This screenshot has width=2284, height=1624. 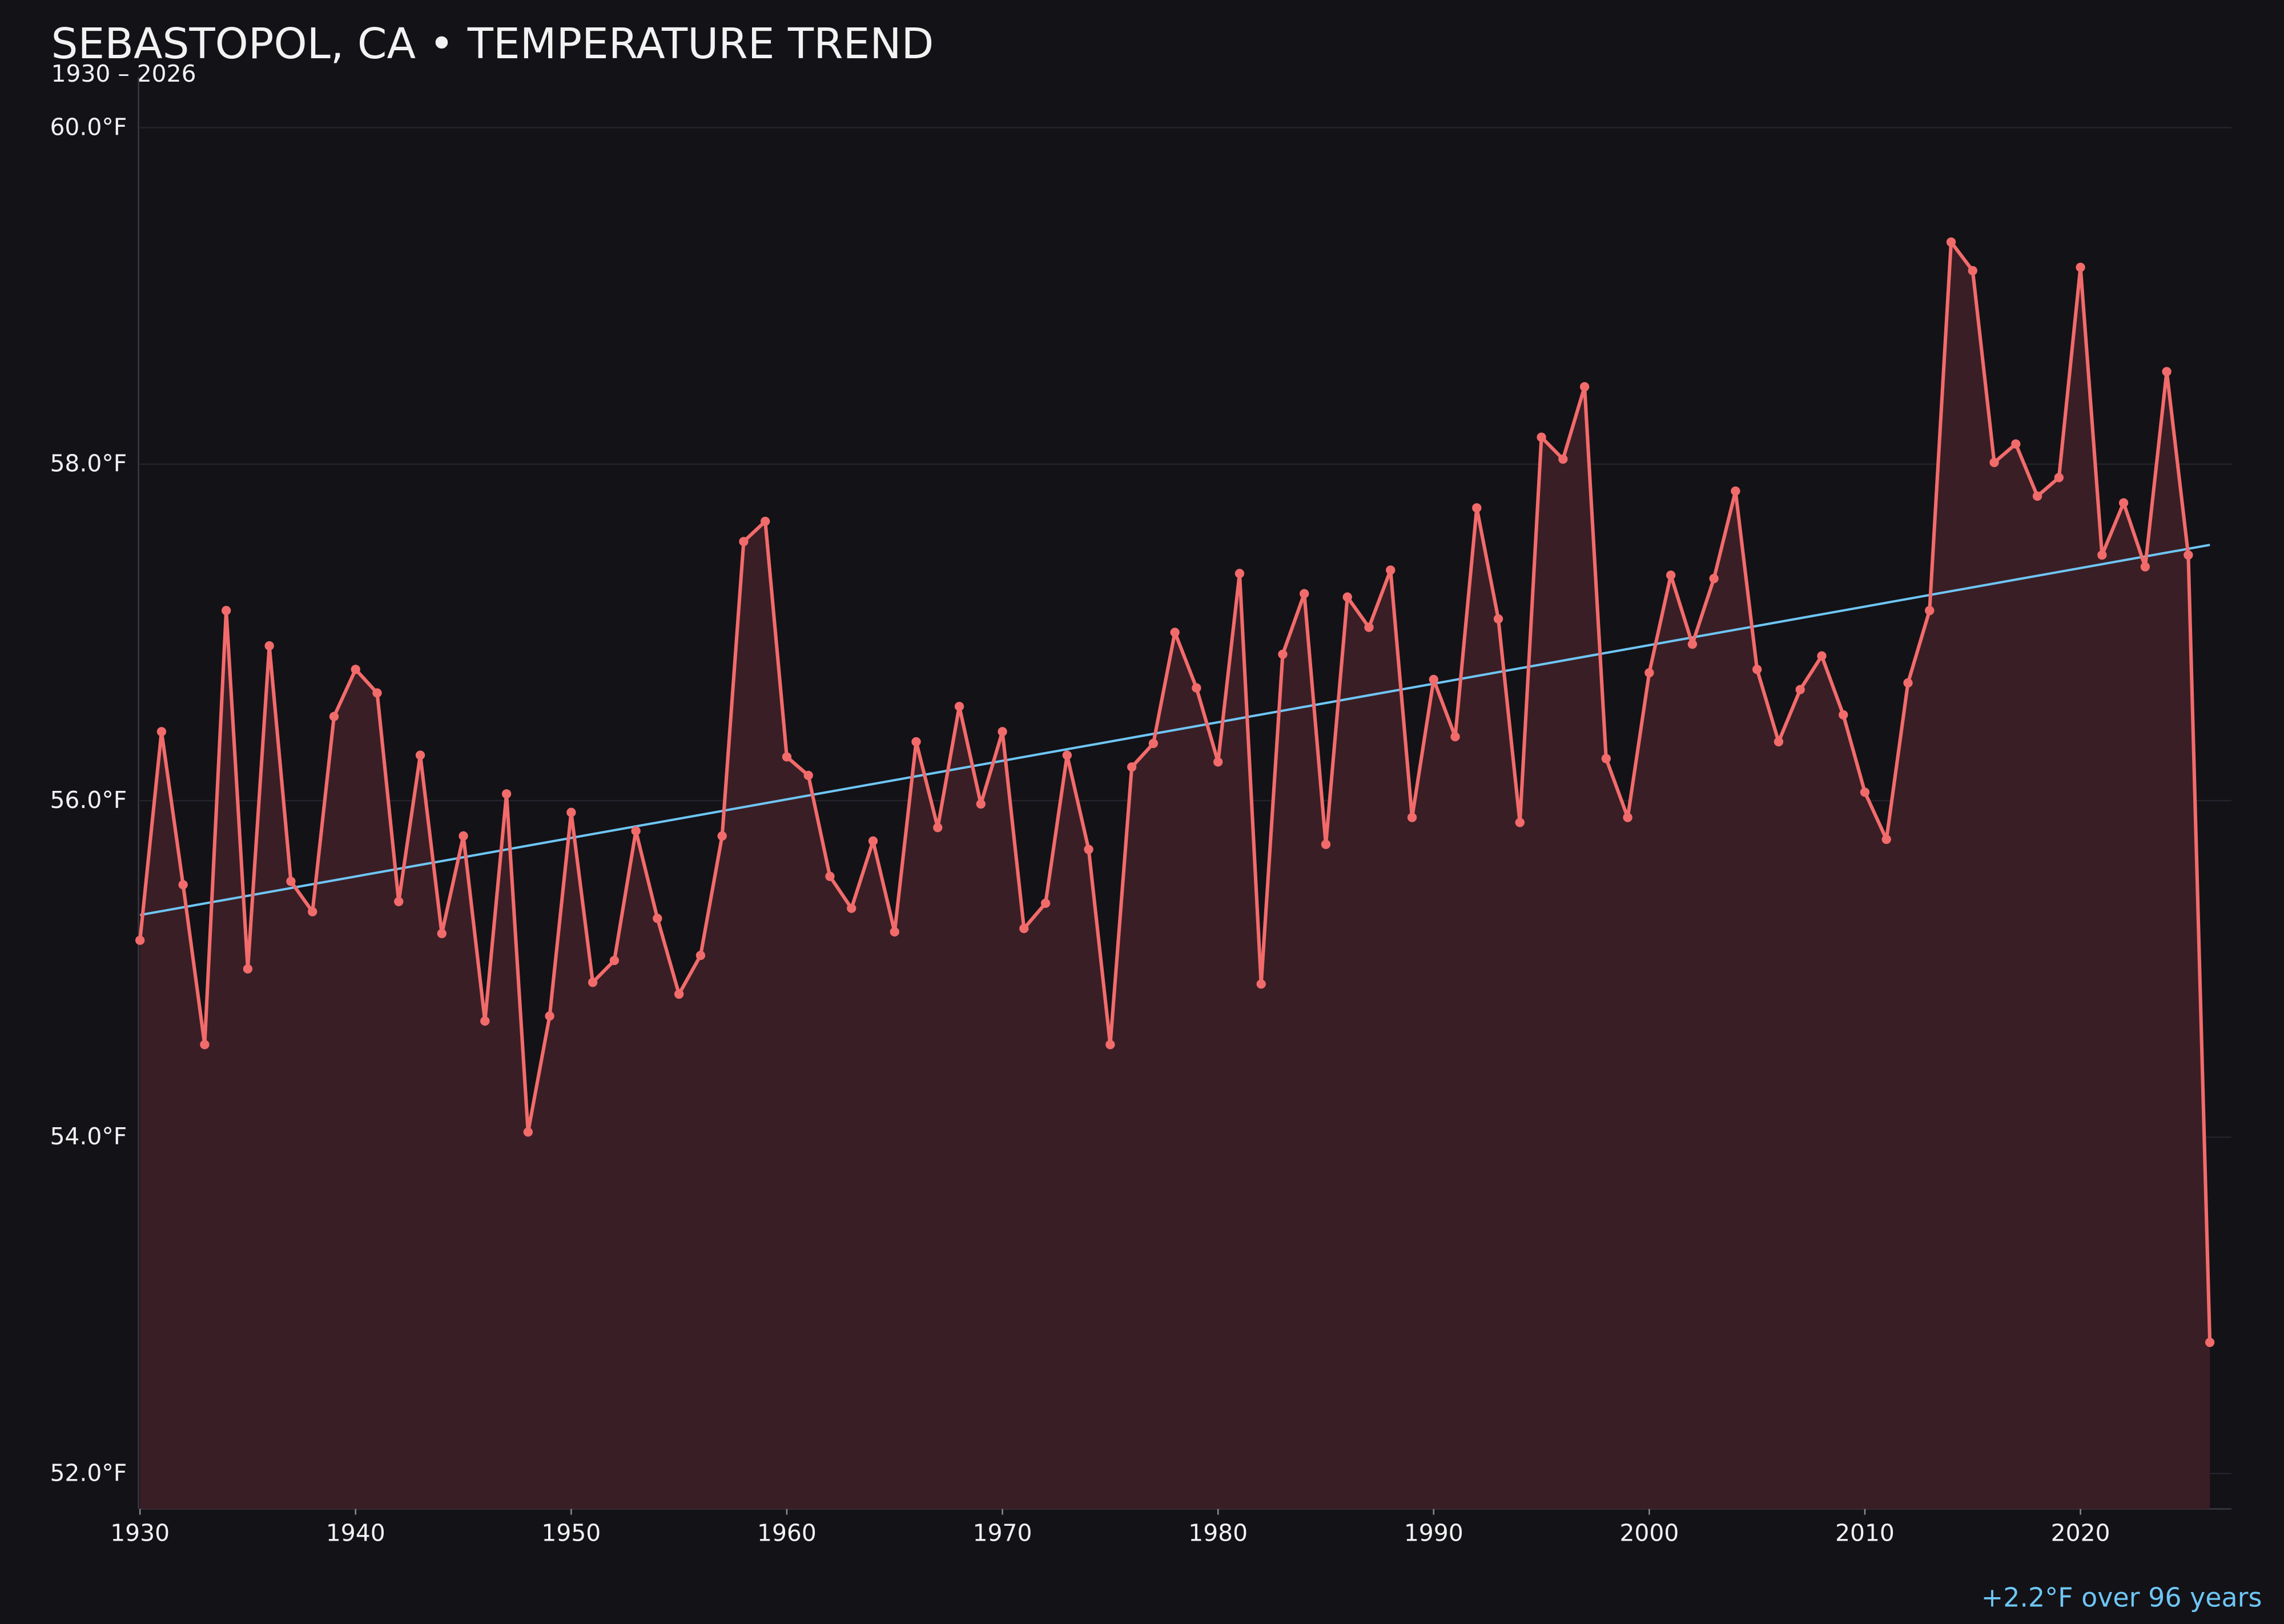 What do you see at coordinates (1865, 1533) in the screenshot?
I see `x-tick-label: 2010` at bounding box center [1865, 1533].